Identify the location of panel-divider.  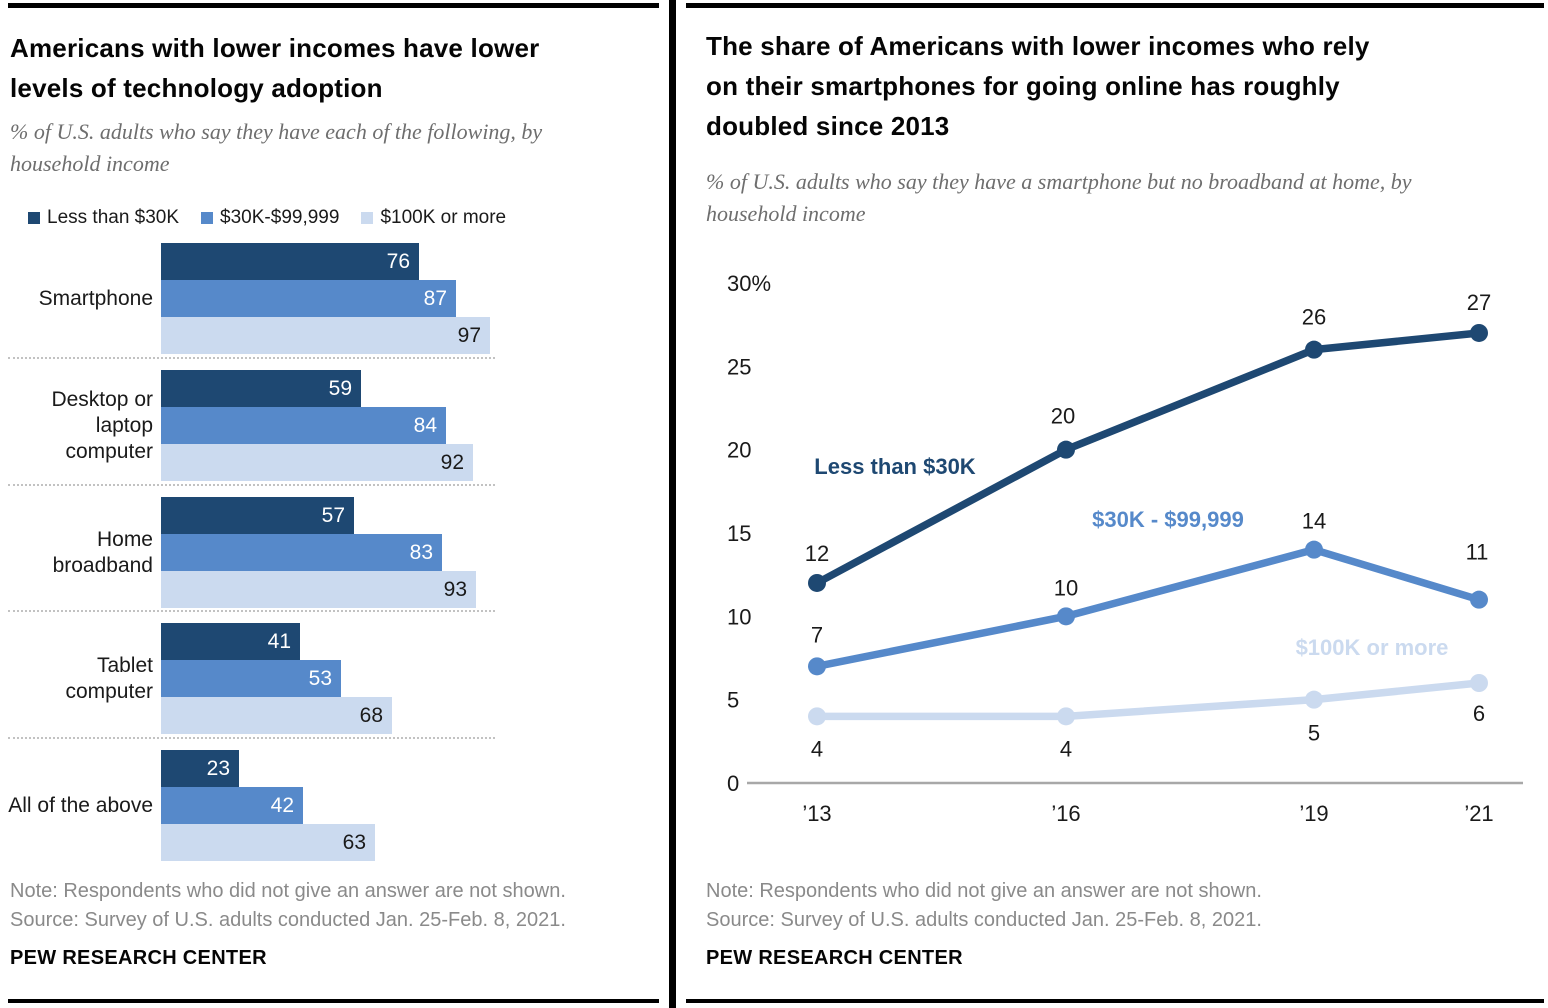
(672, 504).